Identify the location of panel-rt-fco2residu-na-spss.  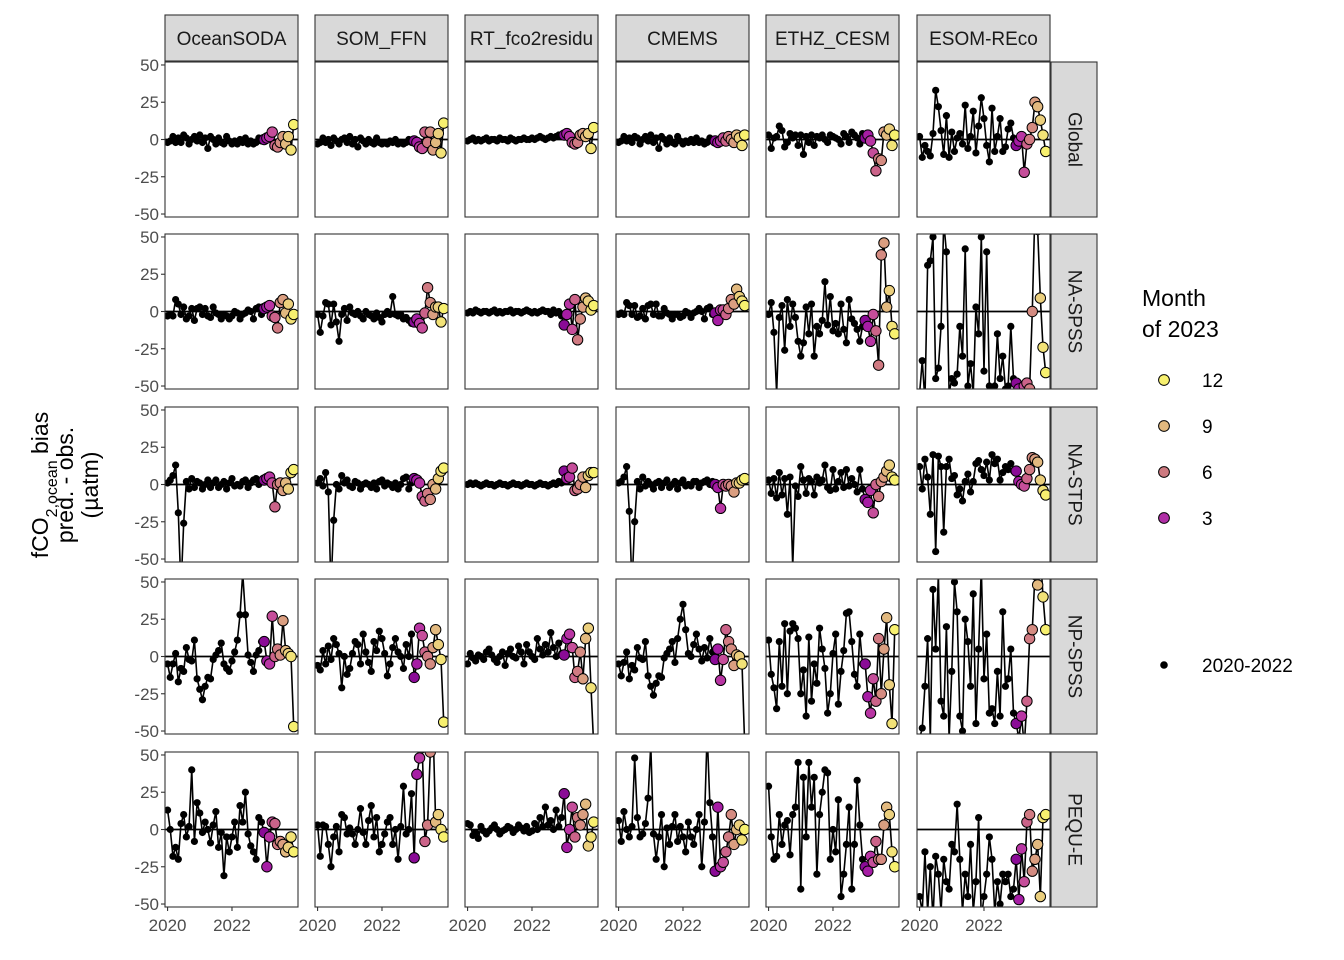
(531, 311).